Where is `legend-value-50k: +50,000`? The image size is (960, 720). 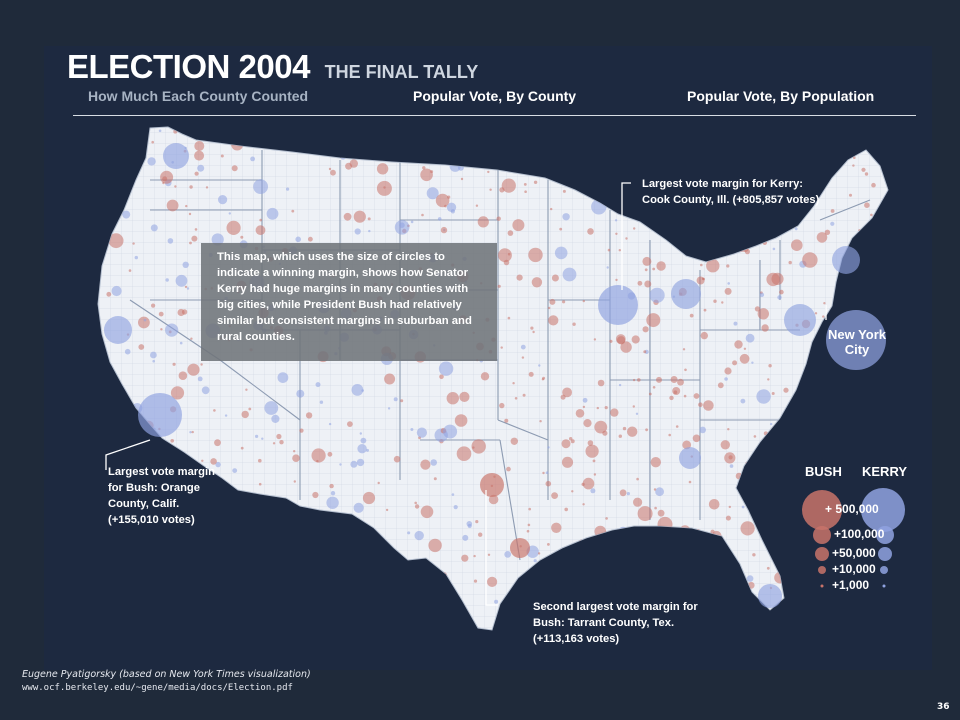 legend-value-50k: +50,000 is located at coordinates (854, 553).